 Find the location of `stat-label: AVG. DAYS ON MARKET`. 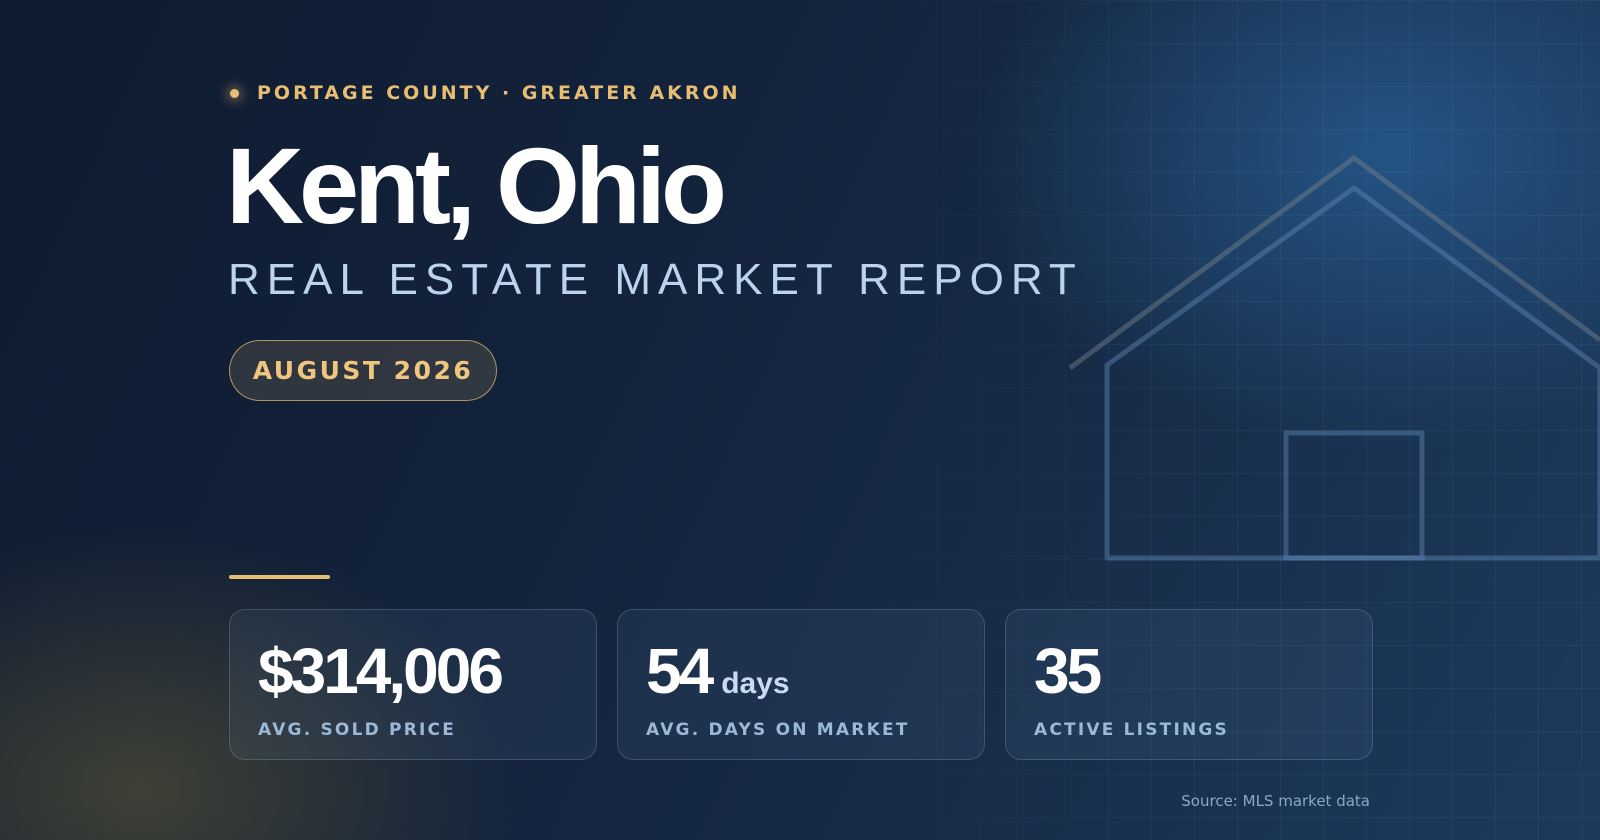

stat-label: AVG. DAYS ON MARKET is located at coordinates (778, 730).